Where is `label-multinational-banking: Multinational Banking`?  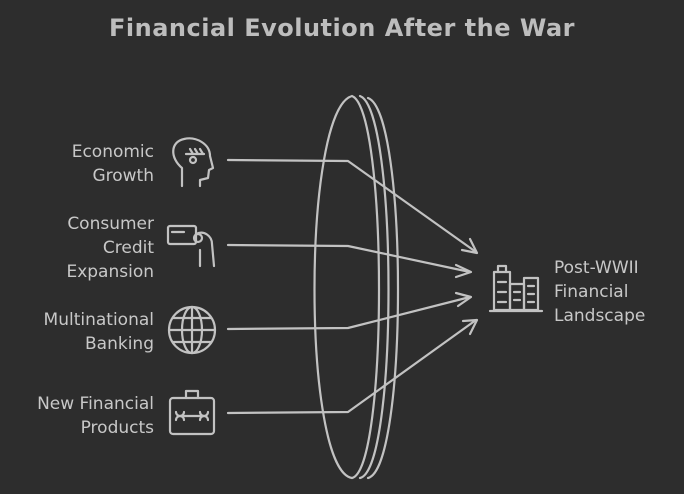
label-multinational-banking: Multinational Banking is located at coordinates (99, 332).